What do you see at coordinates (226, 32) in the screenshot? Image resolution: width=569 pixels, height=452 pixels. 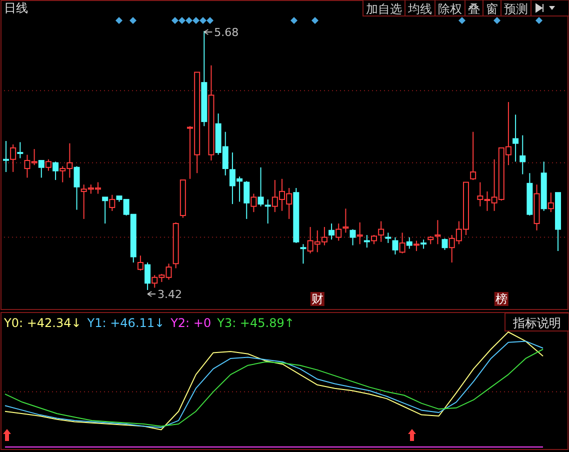 I see `annotation: 5.68` at bounding box center [226, 32].